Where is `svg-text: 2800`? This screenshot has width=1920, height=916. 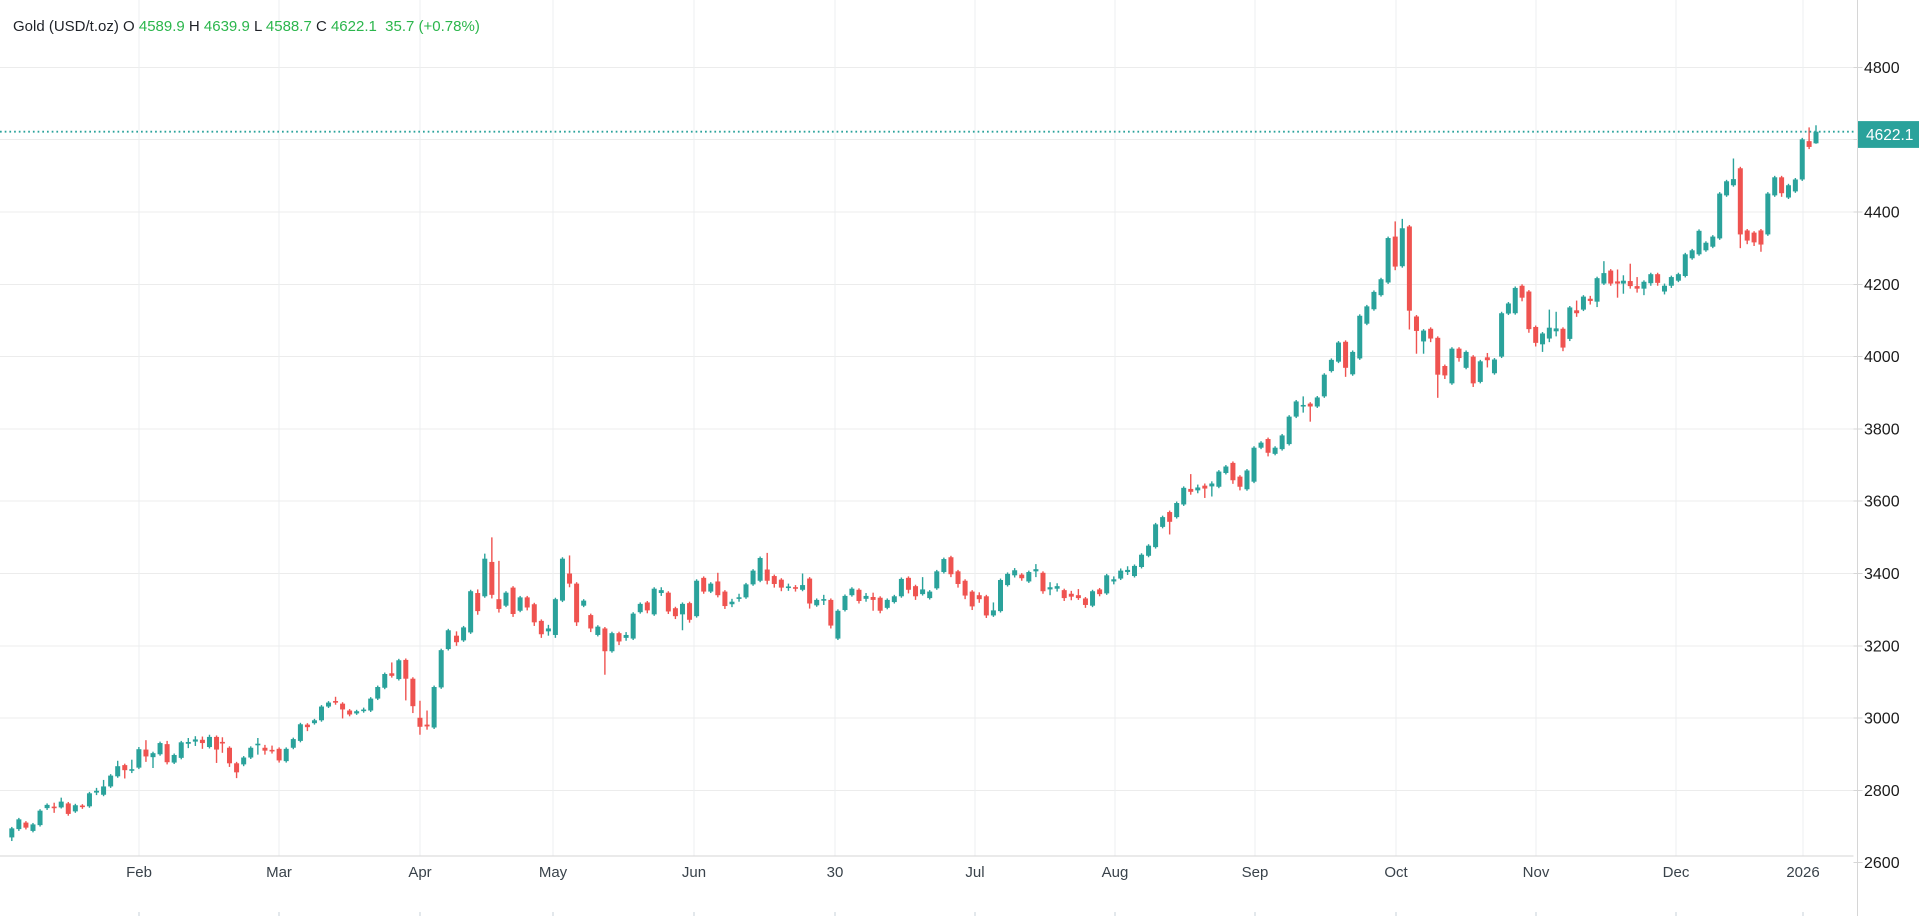
svg-text: 2800 is located at coordinates (1882, 791).